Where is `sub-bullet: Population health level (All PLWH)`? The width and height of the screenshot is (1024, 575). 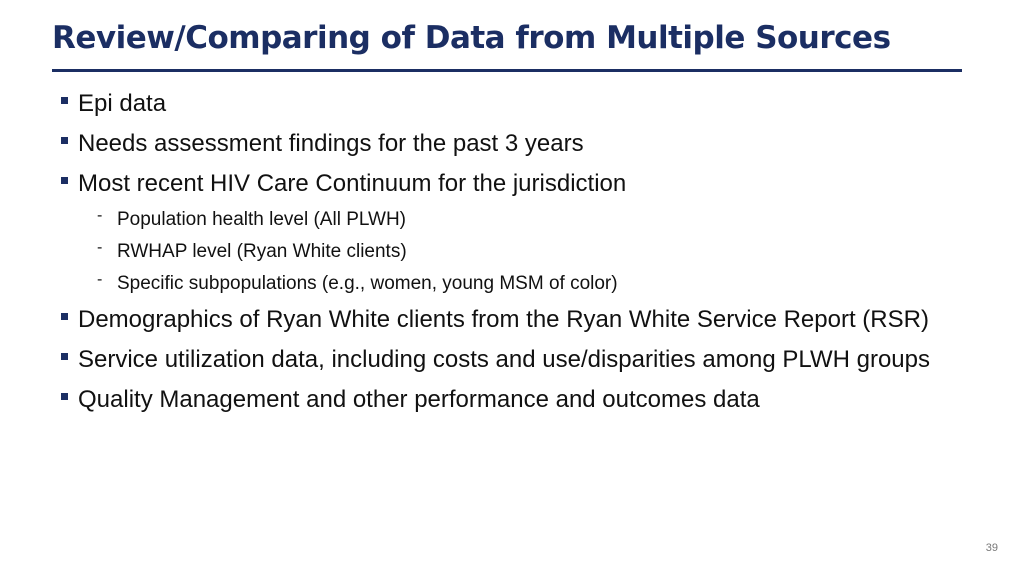
sub-bullet: Population health level (All PLWH) is located at coordinates (525, 218).